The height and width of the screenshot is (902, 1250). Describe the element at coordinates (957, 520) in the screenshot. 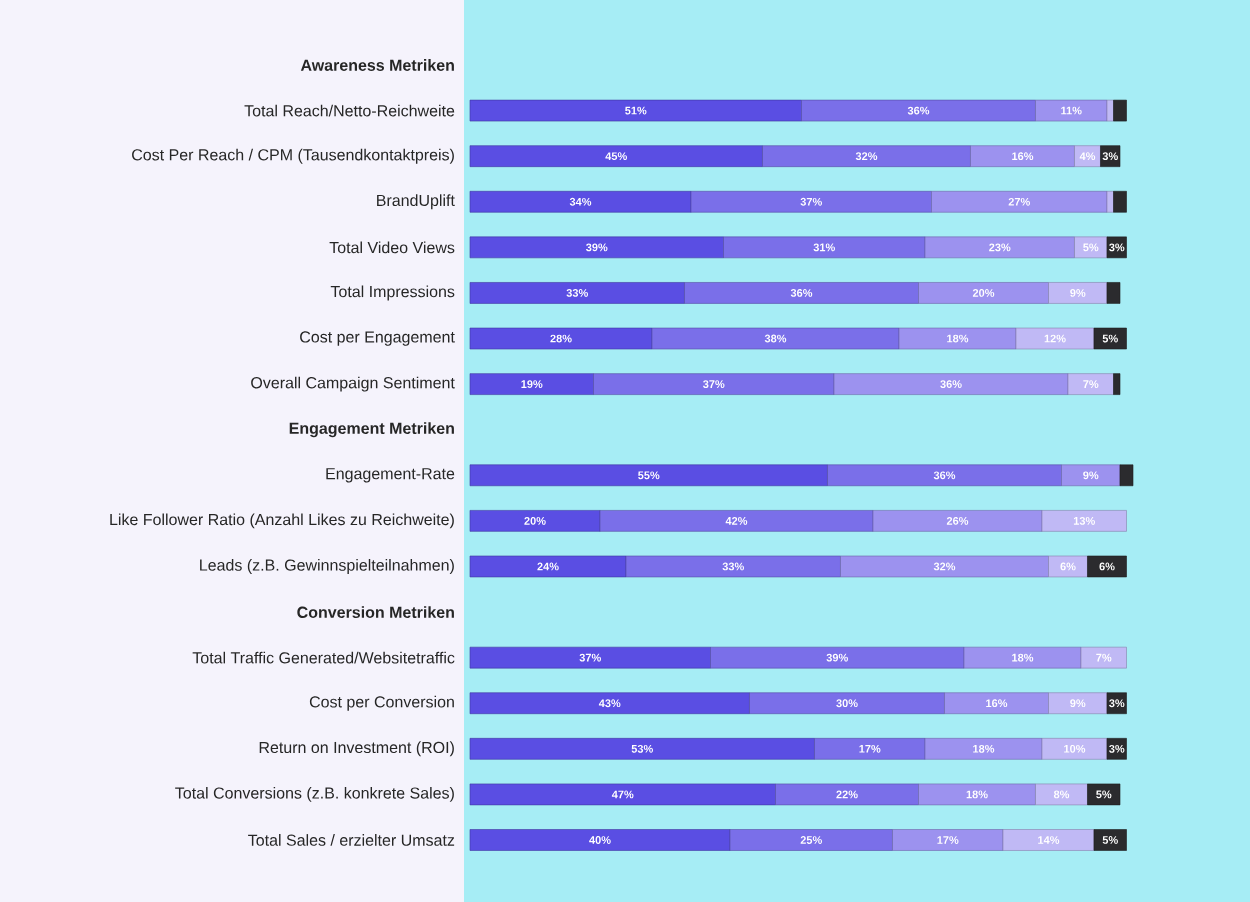

I see `data-label: 26%` at that location.